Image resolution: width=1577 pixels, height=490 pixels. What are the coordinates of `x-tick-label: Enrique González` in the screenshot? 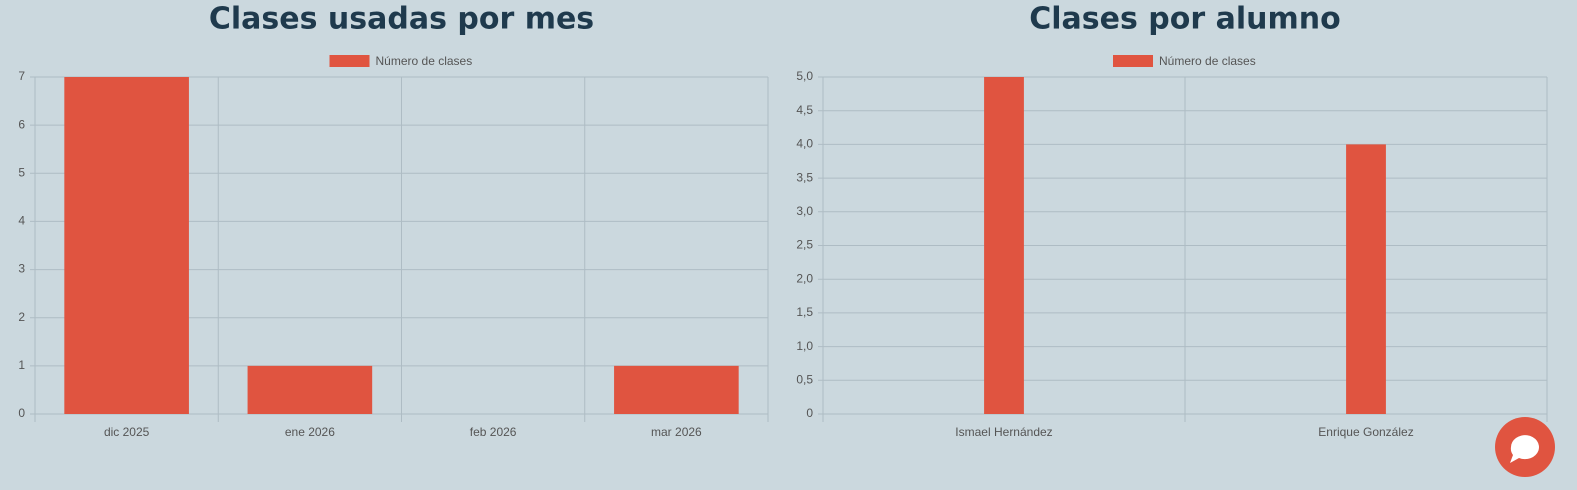 It's located at (1365, 432).